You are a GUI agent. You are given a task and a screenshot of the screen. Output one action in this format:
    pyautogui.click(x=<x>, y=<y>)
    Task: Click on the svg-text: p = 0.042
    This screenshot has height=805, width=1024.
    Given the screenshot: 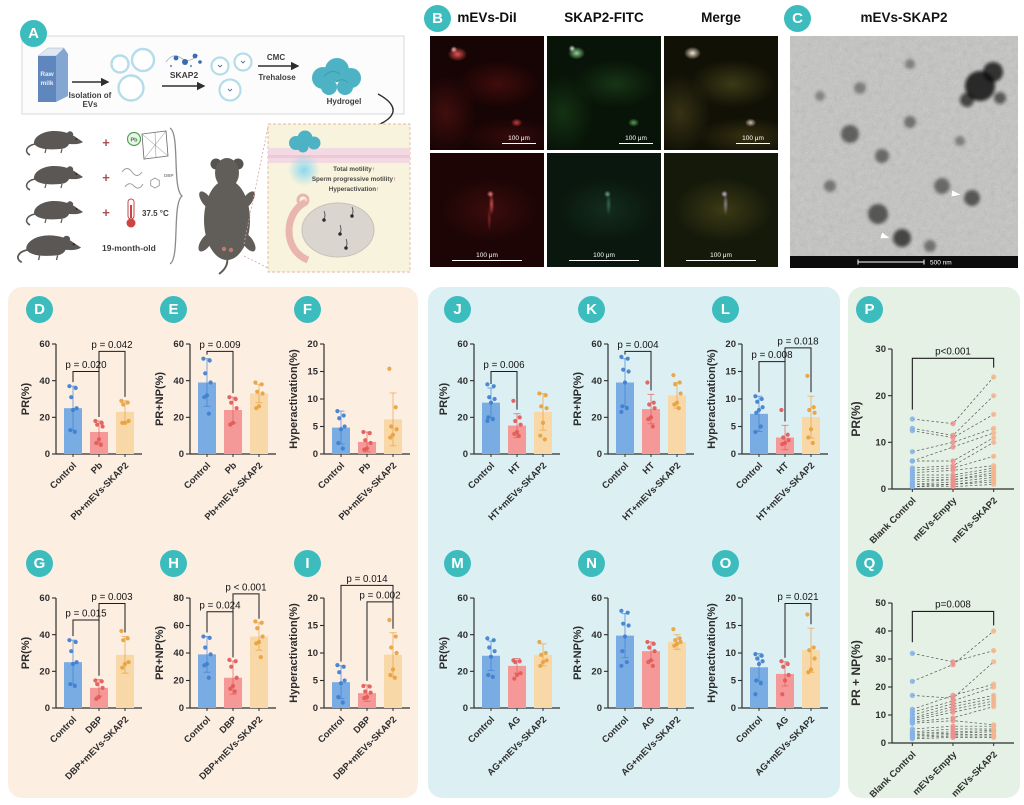 What is the action you would take?
    pyautogui.click(x=111, y=345)
    